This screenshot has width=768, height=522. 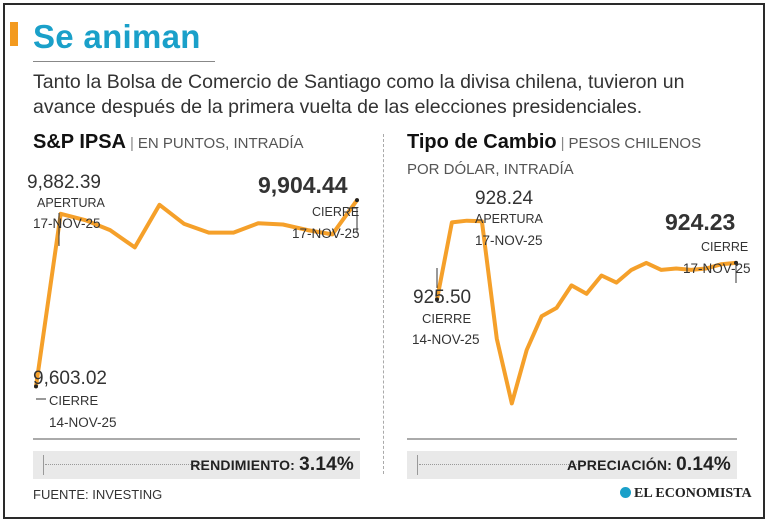 I want to click on fx-end-date: 17-NOV-25, so click(x=717, y=268).